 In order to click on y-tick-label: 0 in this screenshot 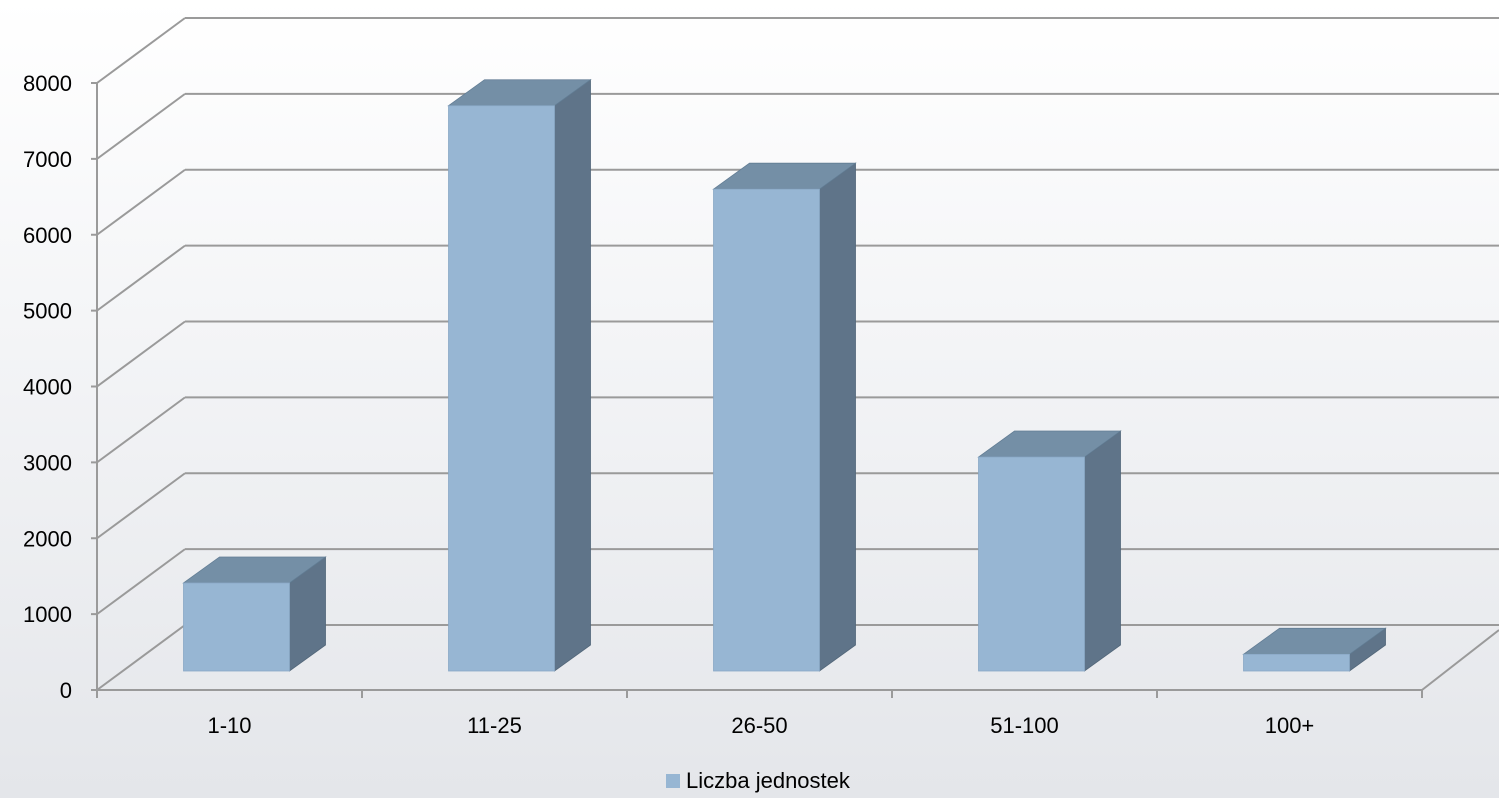, I will do `click(66, 690)`.